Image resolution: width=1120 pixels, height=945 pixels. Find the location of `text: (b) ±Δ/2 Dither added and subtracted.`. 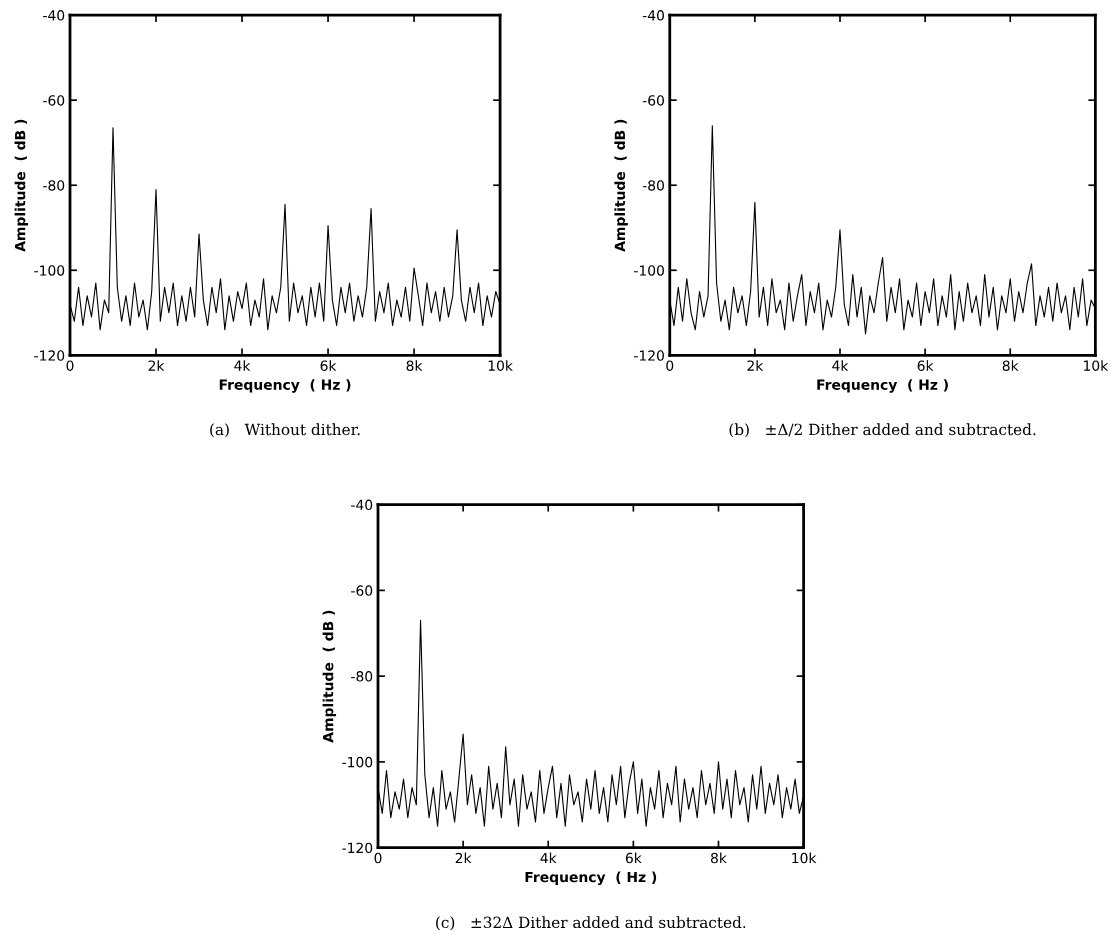

text: (b) ±Δ/2 Dither added and subtracted. is located at coordinates (882, 430).